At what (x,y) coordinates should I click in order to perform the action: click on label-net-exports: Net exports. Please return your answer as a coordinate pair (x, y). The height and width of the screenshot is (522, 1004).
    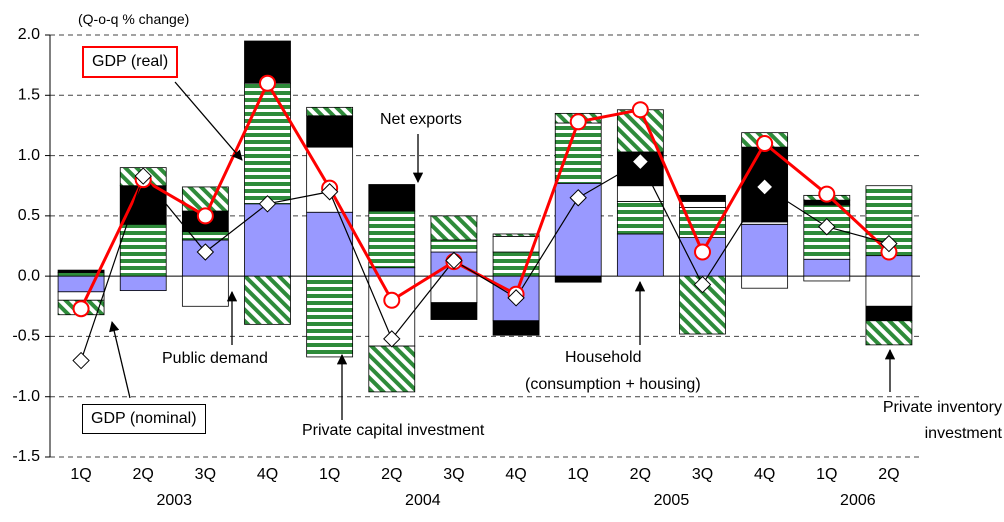
    Looking at the image, I should click on (421, 119).